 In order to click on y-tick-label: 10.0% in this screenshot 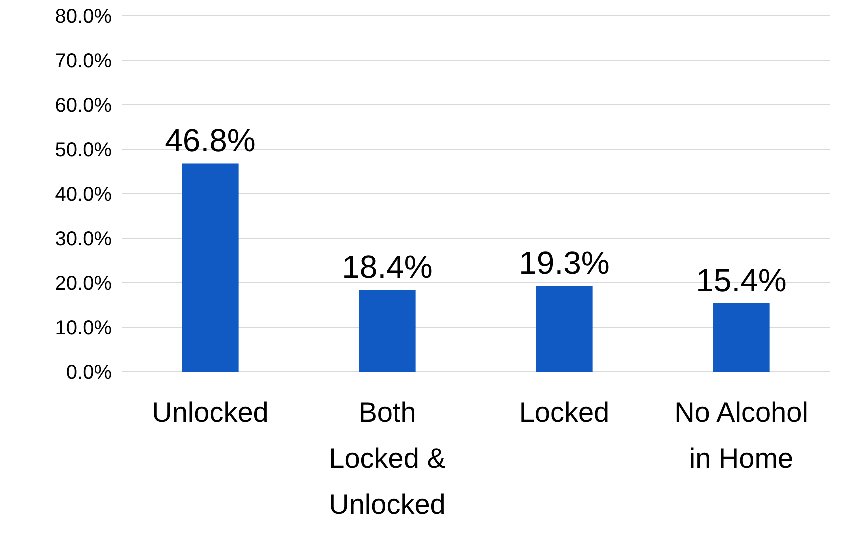, I will do `click(83, 329)`.